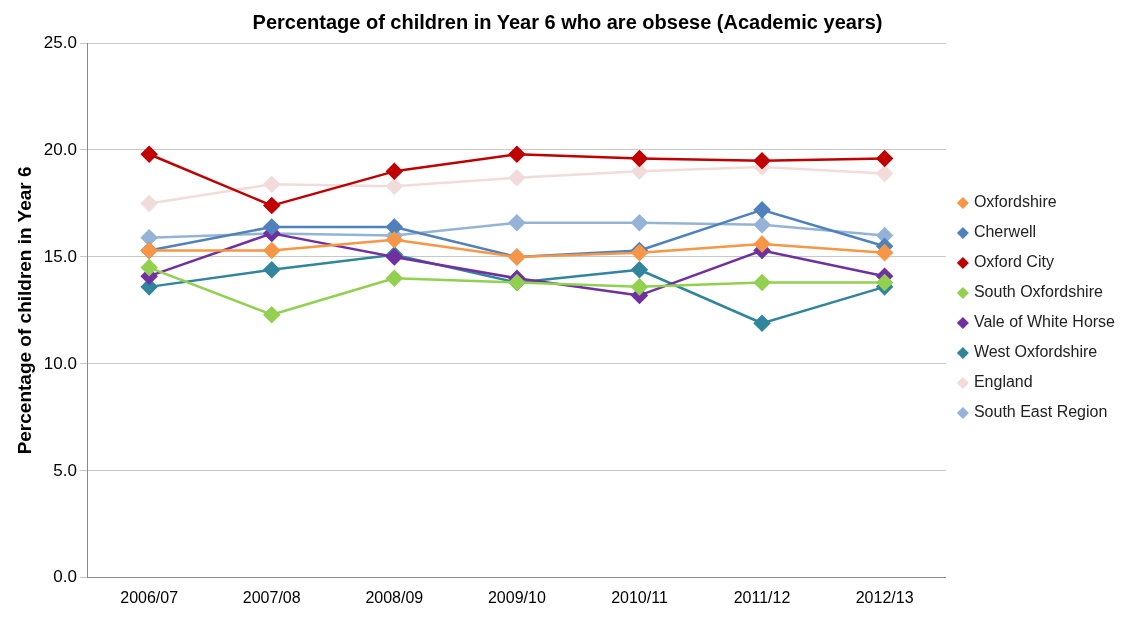  I want to click on y-tick-label: 15.0, so click(60, 256).